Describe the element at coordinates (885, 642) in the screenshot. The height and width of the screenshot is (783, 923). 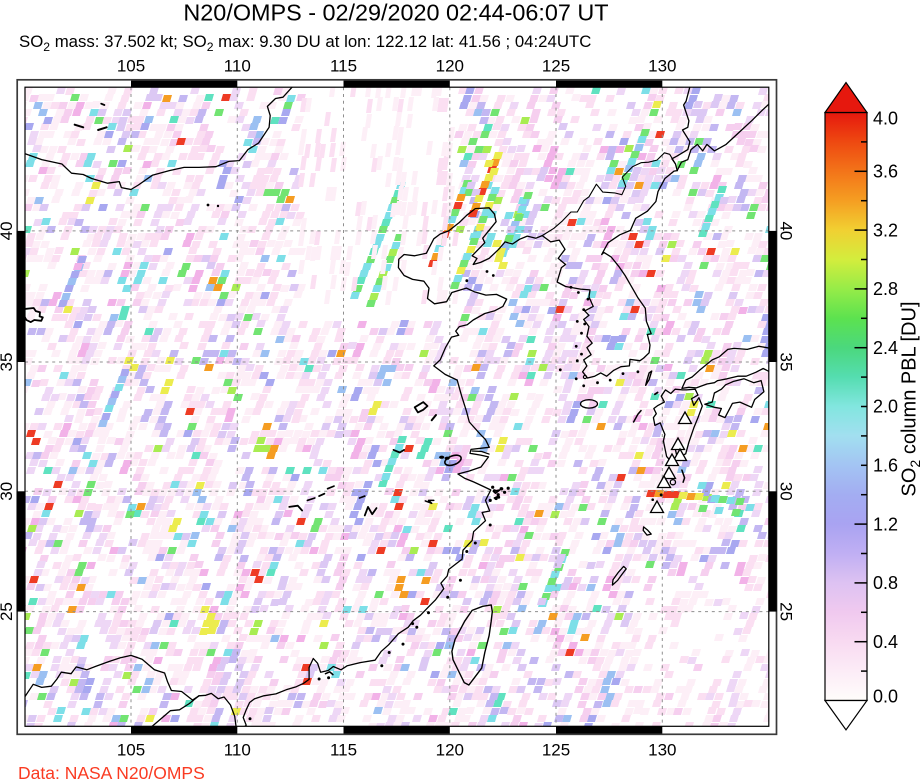
I see `svg-text: 0.4` at that location.